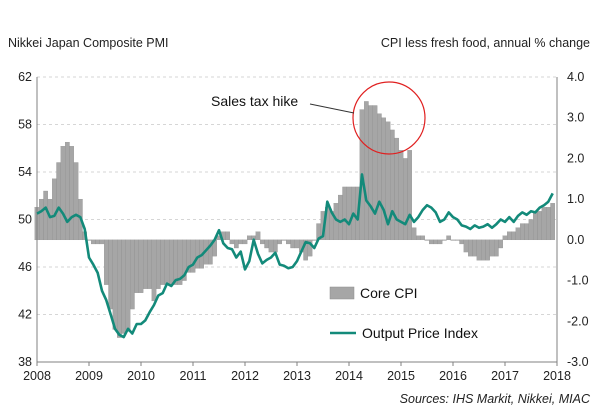  Describe the element at coordinates (342, 293) in the screenshot. I see `legend-swatch-core-cpi` at that location.